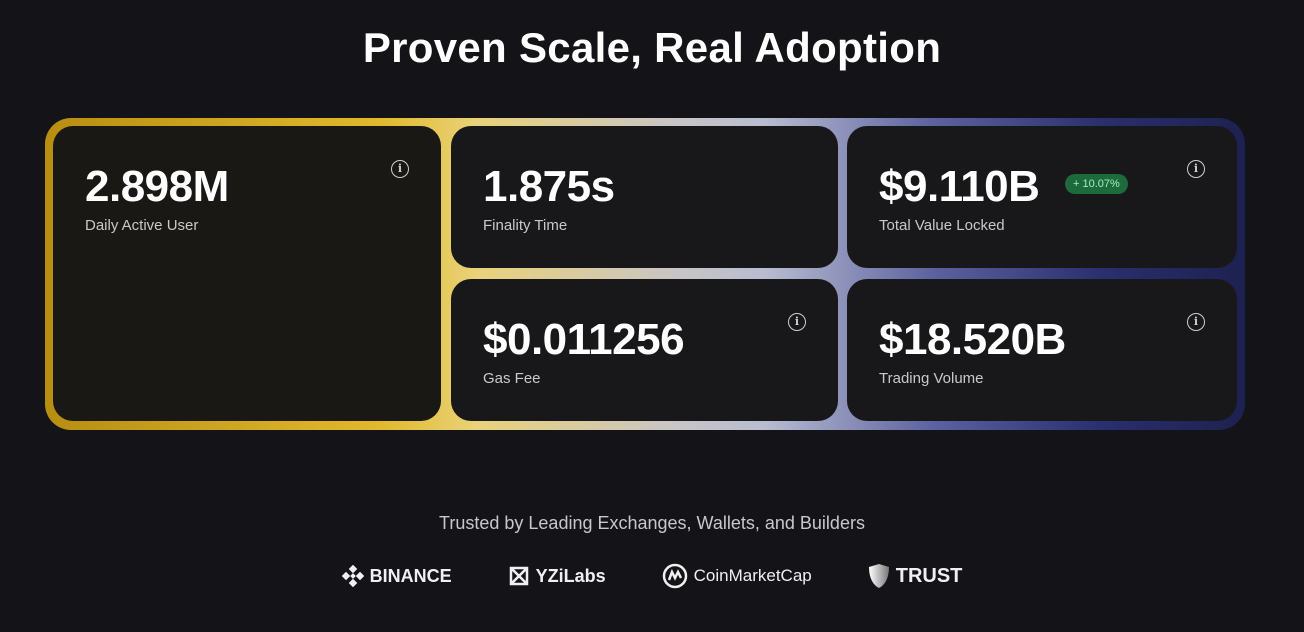  Describe the element at coordinates (1042, 197) in the screenshot. I see `stat-card-total-value-locked: $9.110B + 10.07% Total Value Locked i` at that location.